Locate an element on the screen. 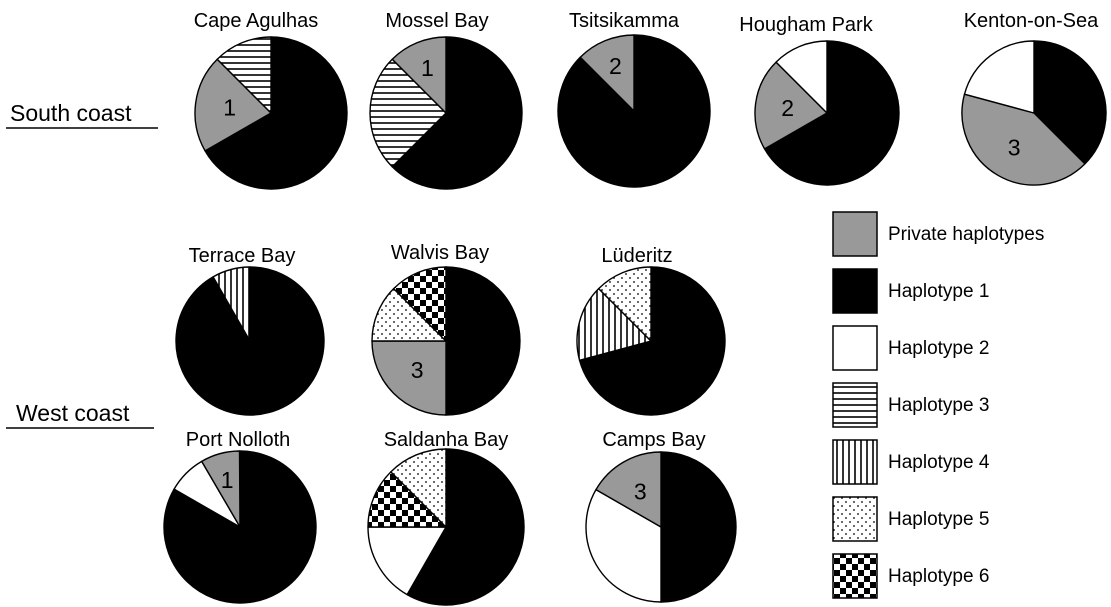 The width and height of the screenshot is (1111, 607). region-label-text: South coast is located at coordinates (71, 113).